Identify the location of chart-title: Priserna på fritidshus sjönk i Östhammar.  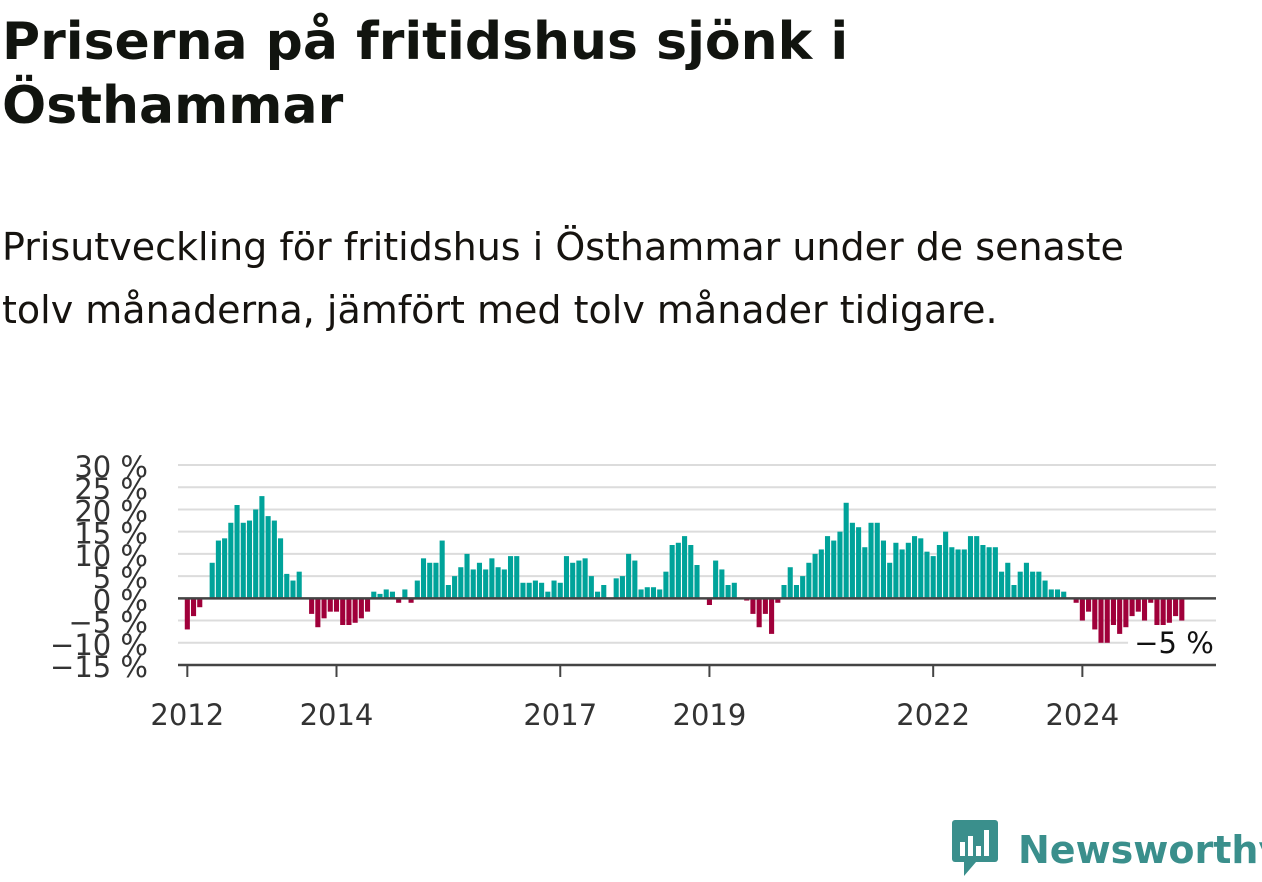
(425, 74).